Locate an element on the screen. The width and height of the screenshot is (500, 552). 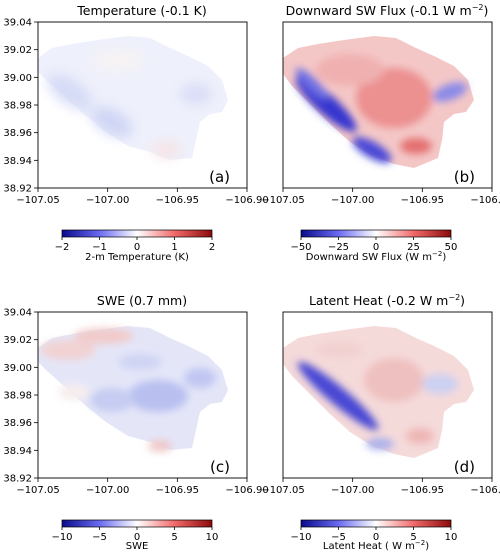
panel-d-field is located at coordinates (378, 392).